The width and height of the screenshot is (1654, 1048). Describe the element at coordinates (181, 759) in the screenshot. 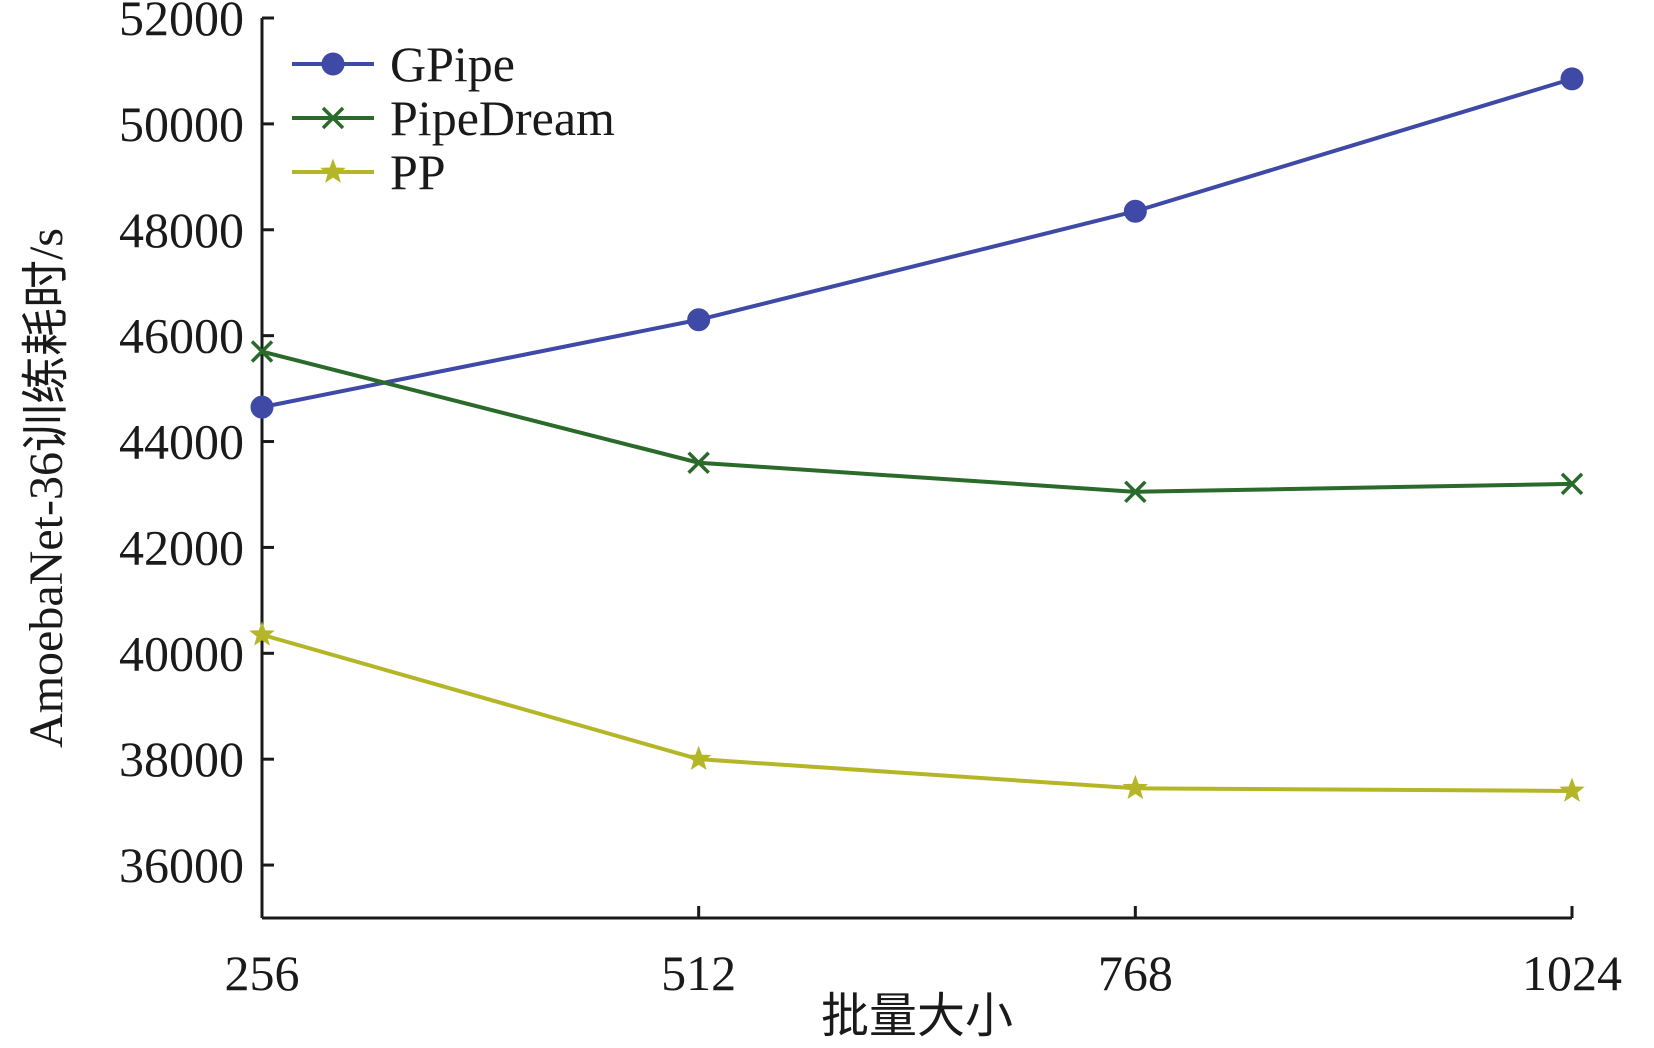

I see `y-tick-label: 38000` at that location.